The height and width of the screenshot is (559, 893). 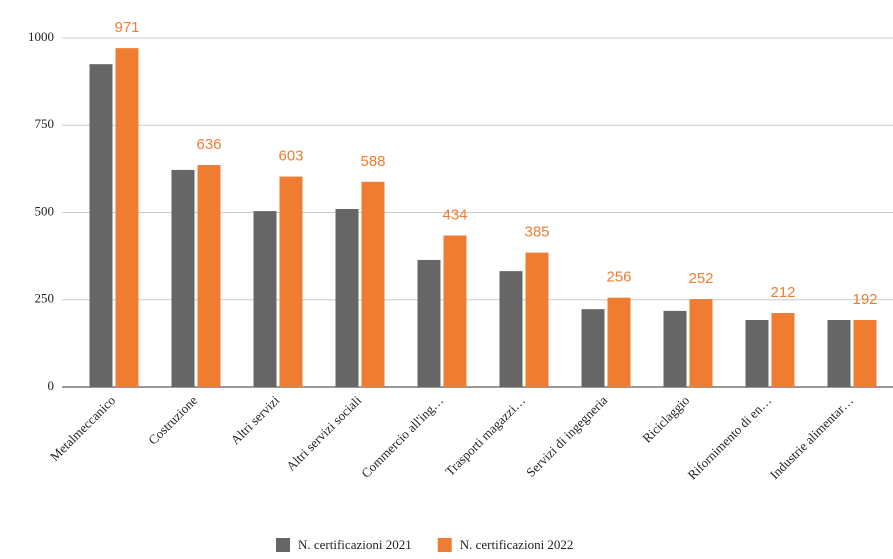 I want to click on y-tick-label: 250, so click(x=45, y=298).